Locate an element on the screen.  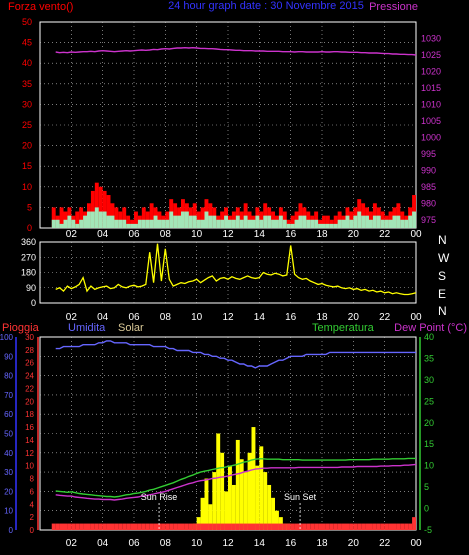
chart-title: 24 hour graph date : 30 Novembre 2015 is located at coordinates (266, 6).